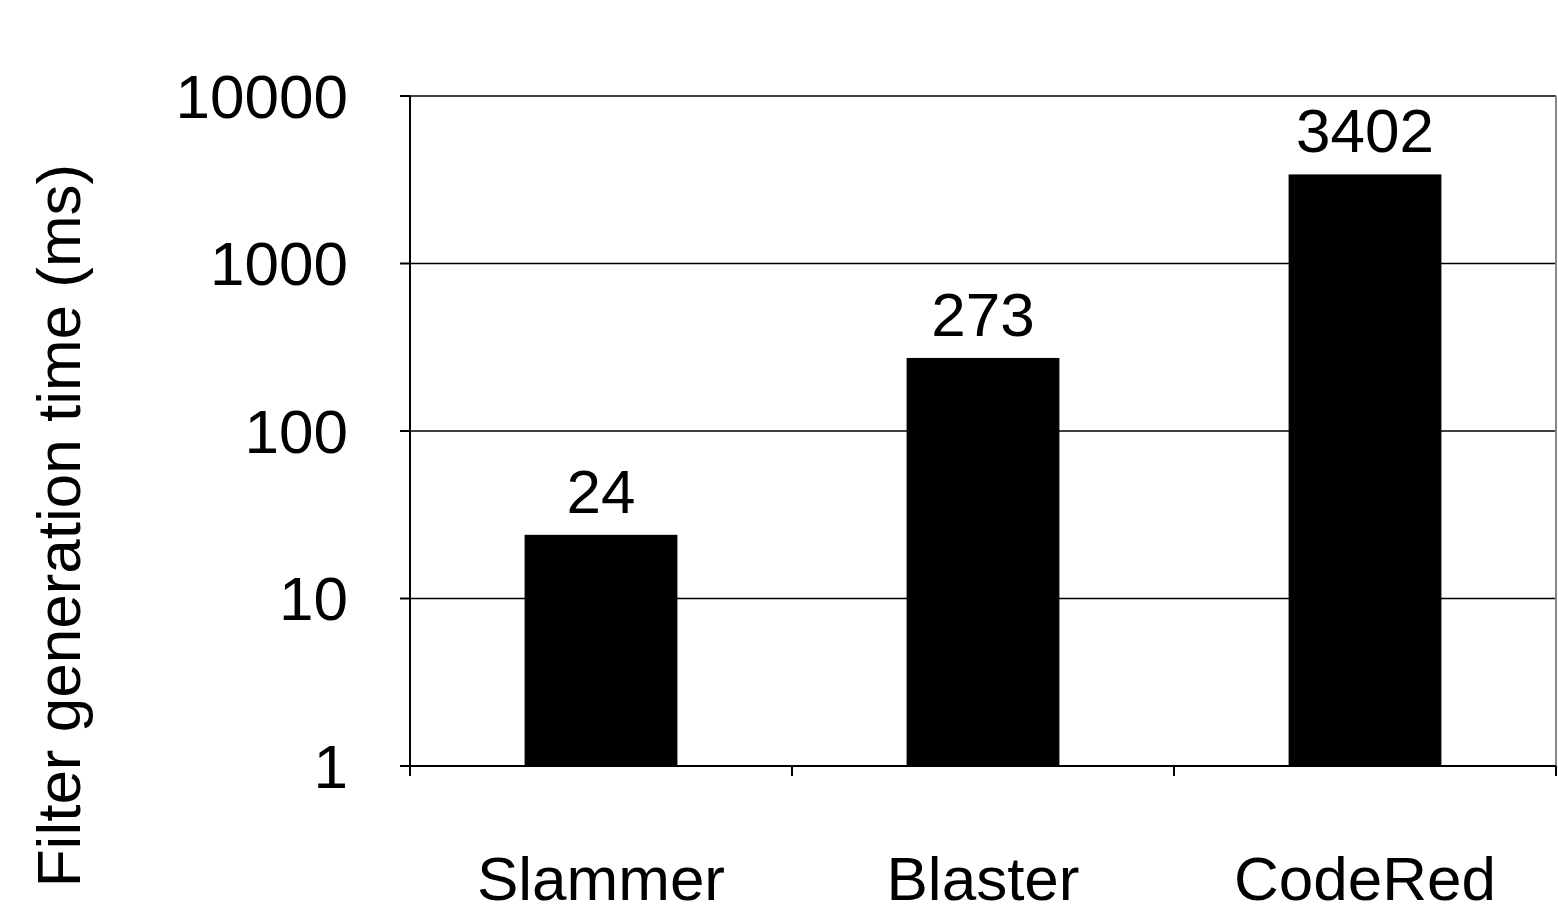 This screenshot has width=1558, height=915. Describe the element at coordinates (1365, 131) in the screenshot. I see `data-label: 3402` at that location.